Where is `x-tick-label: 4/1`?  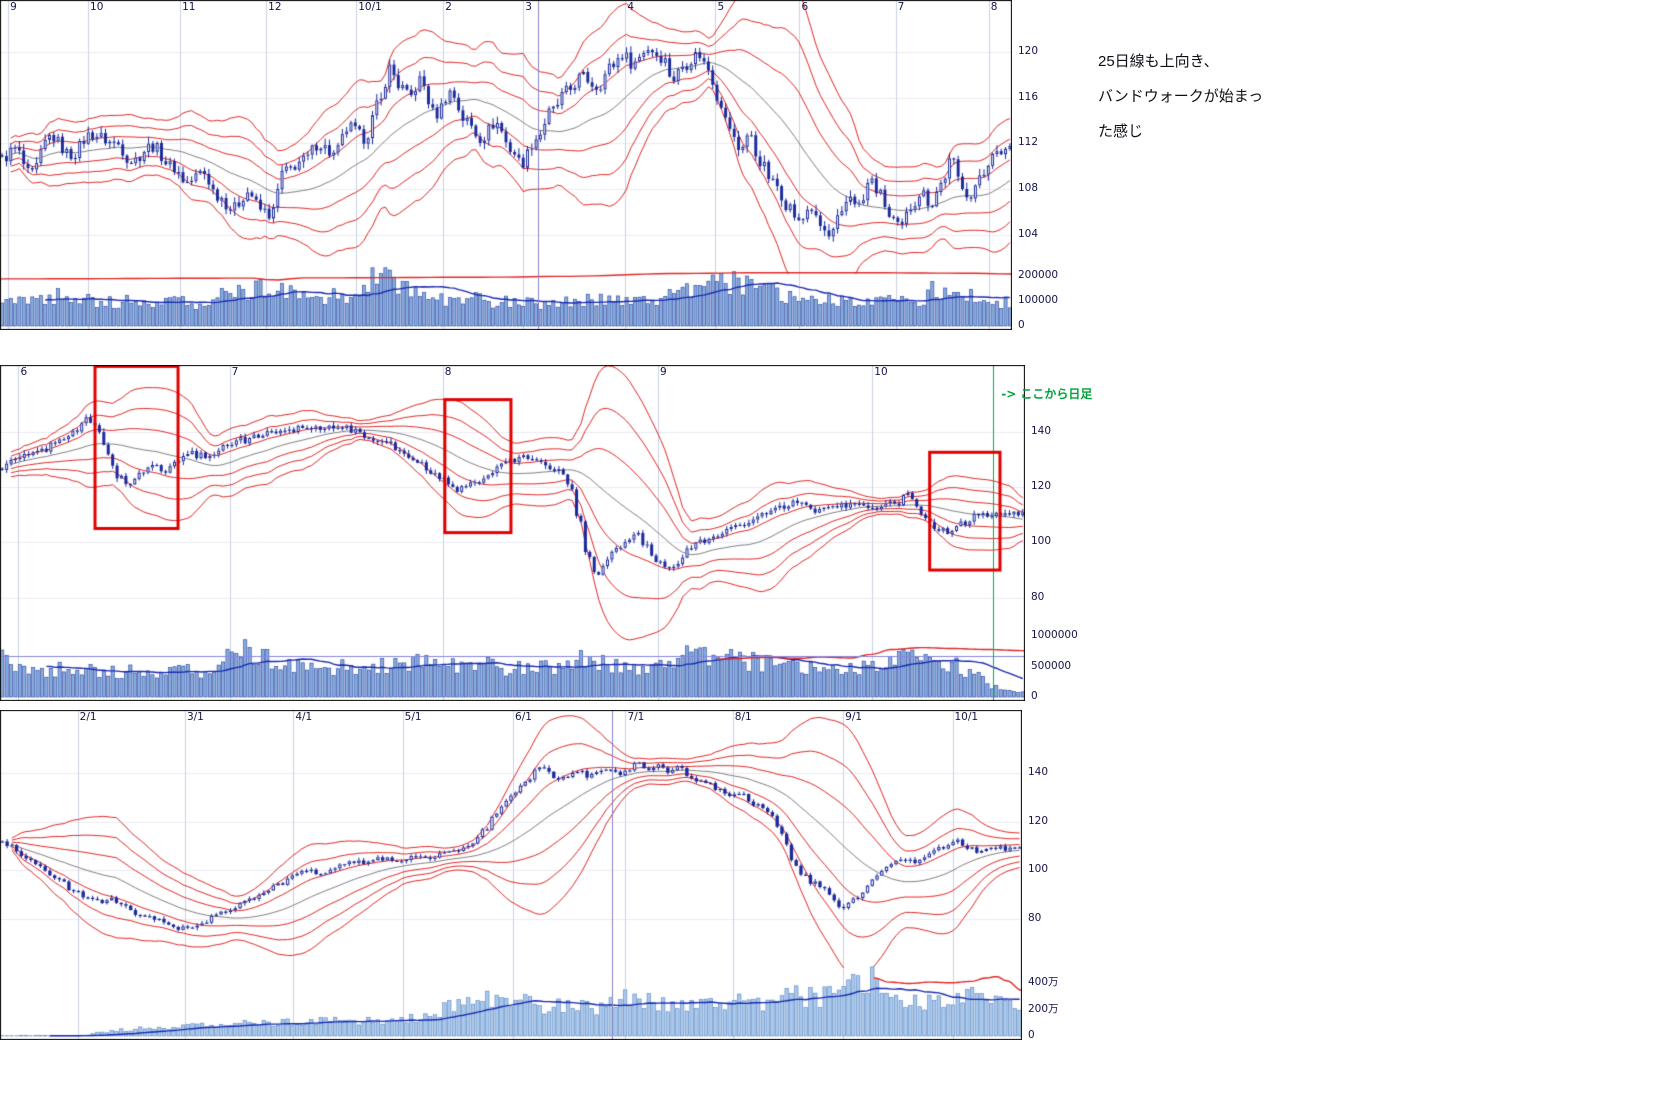
x-tick-label: 4/1 is located at coordinates (304, 717).